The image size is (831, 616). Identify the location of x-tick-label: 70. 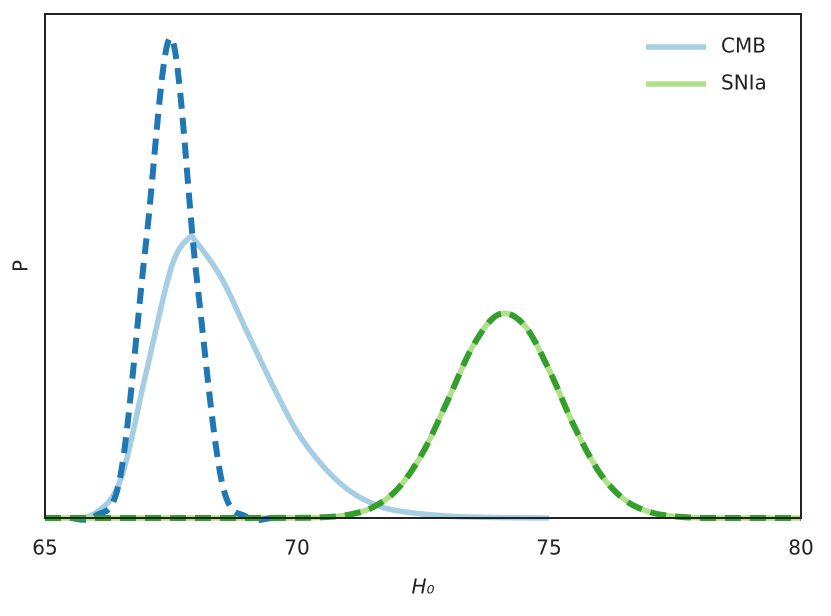
(296, 548).